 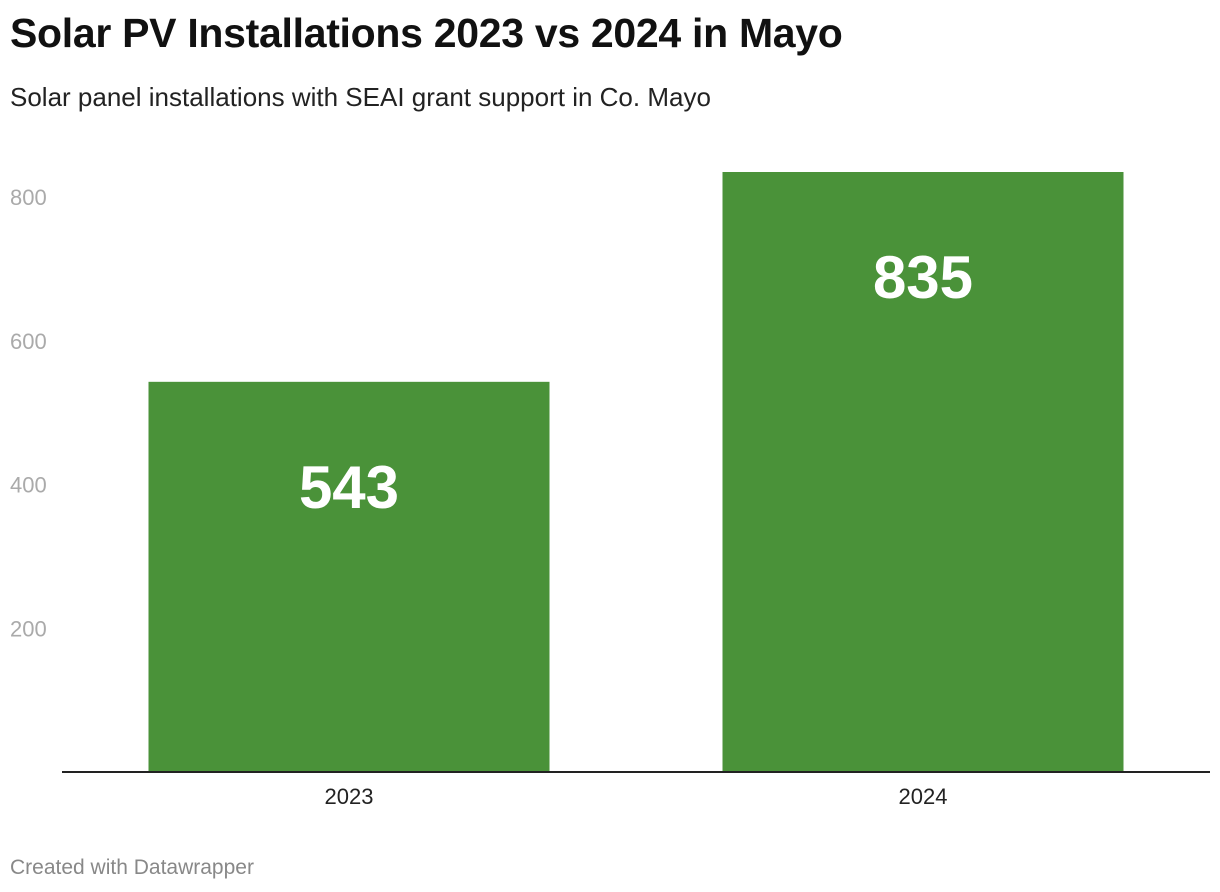 What do you see at coordinates (132, 867) in the screenshot?
I see `footer-credit: Created with Datawrapper` at bounding box center [132, 867].